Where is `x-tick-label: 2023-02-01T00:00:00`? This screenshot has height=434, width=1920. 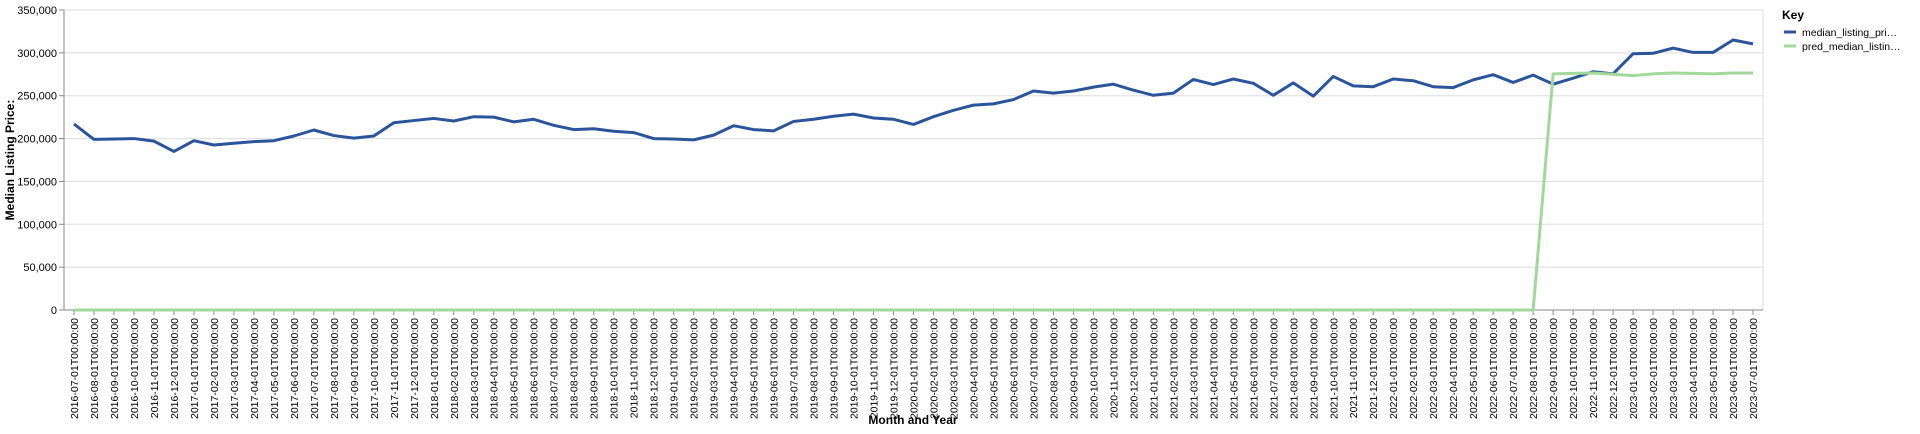 x-tick-label: 2023-02-01T00:00:00 is located at coordinates (1654, 368).